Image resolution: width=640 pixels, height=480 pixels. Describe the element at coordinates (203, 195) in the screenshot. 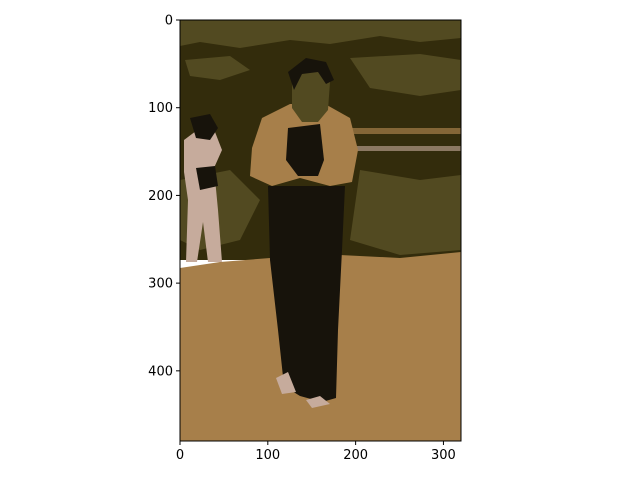

I see `side-person` at that location.